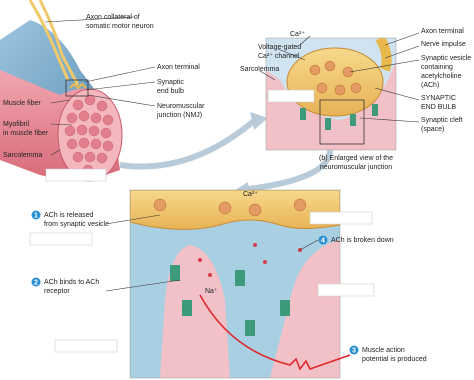  Describe the element at coordinates (211, 291) in the screenshot. I see `ion-label: Na⁺` at that location.